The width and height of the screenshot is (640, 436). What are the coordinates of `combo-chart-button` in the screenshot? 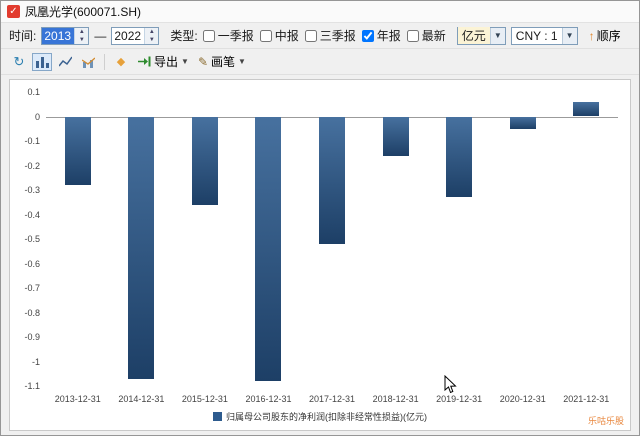 It's located at (88, 62).